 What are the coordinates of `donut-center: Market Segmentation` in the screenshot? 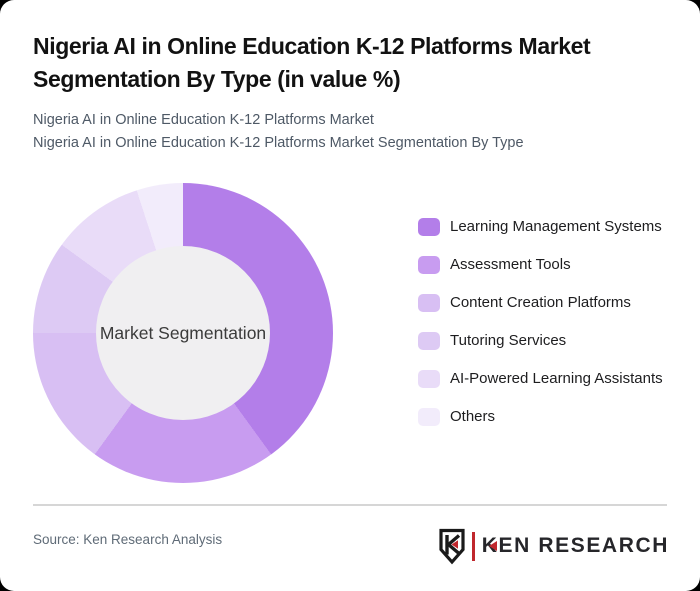 It's located at (183, 333).